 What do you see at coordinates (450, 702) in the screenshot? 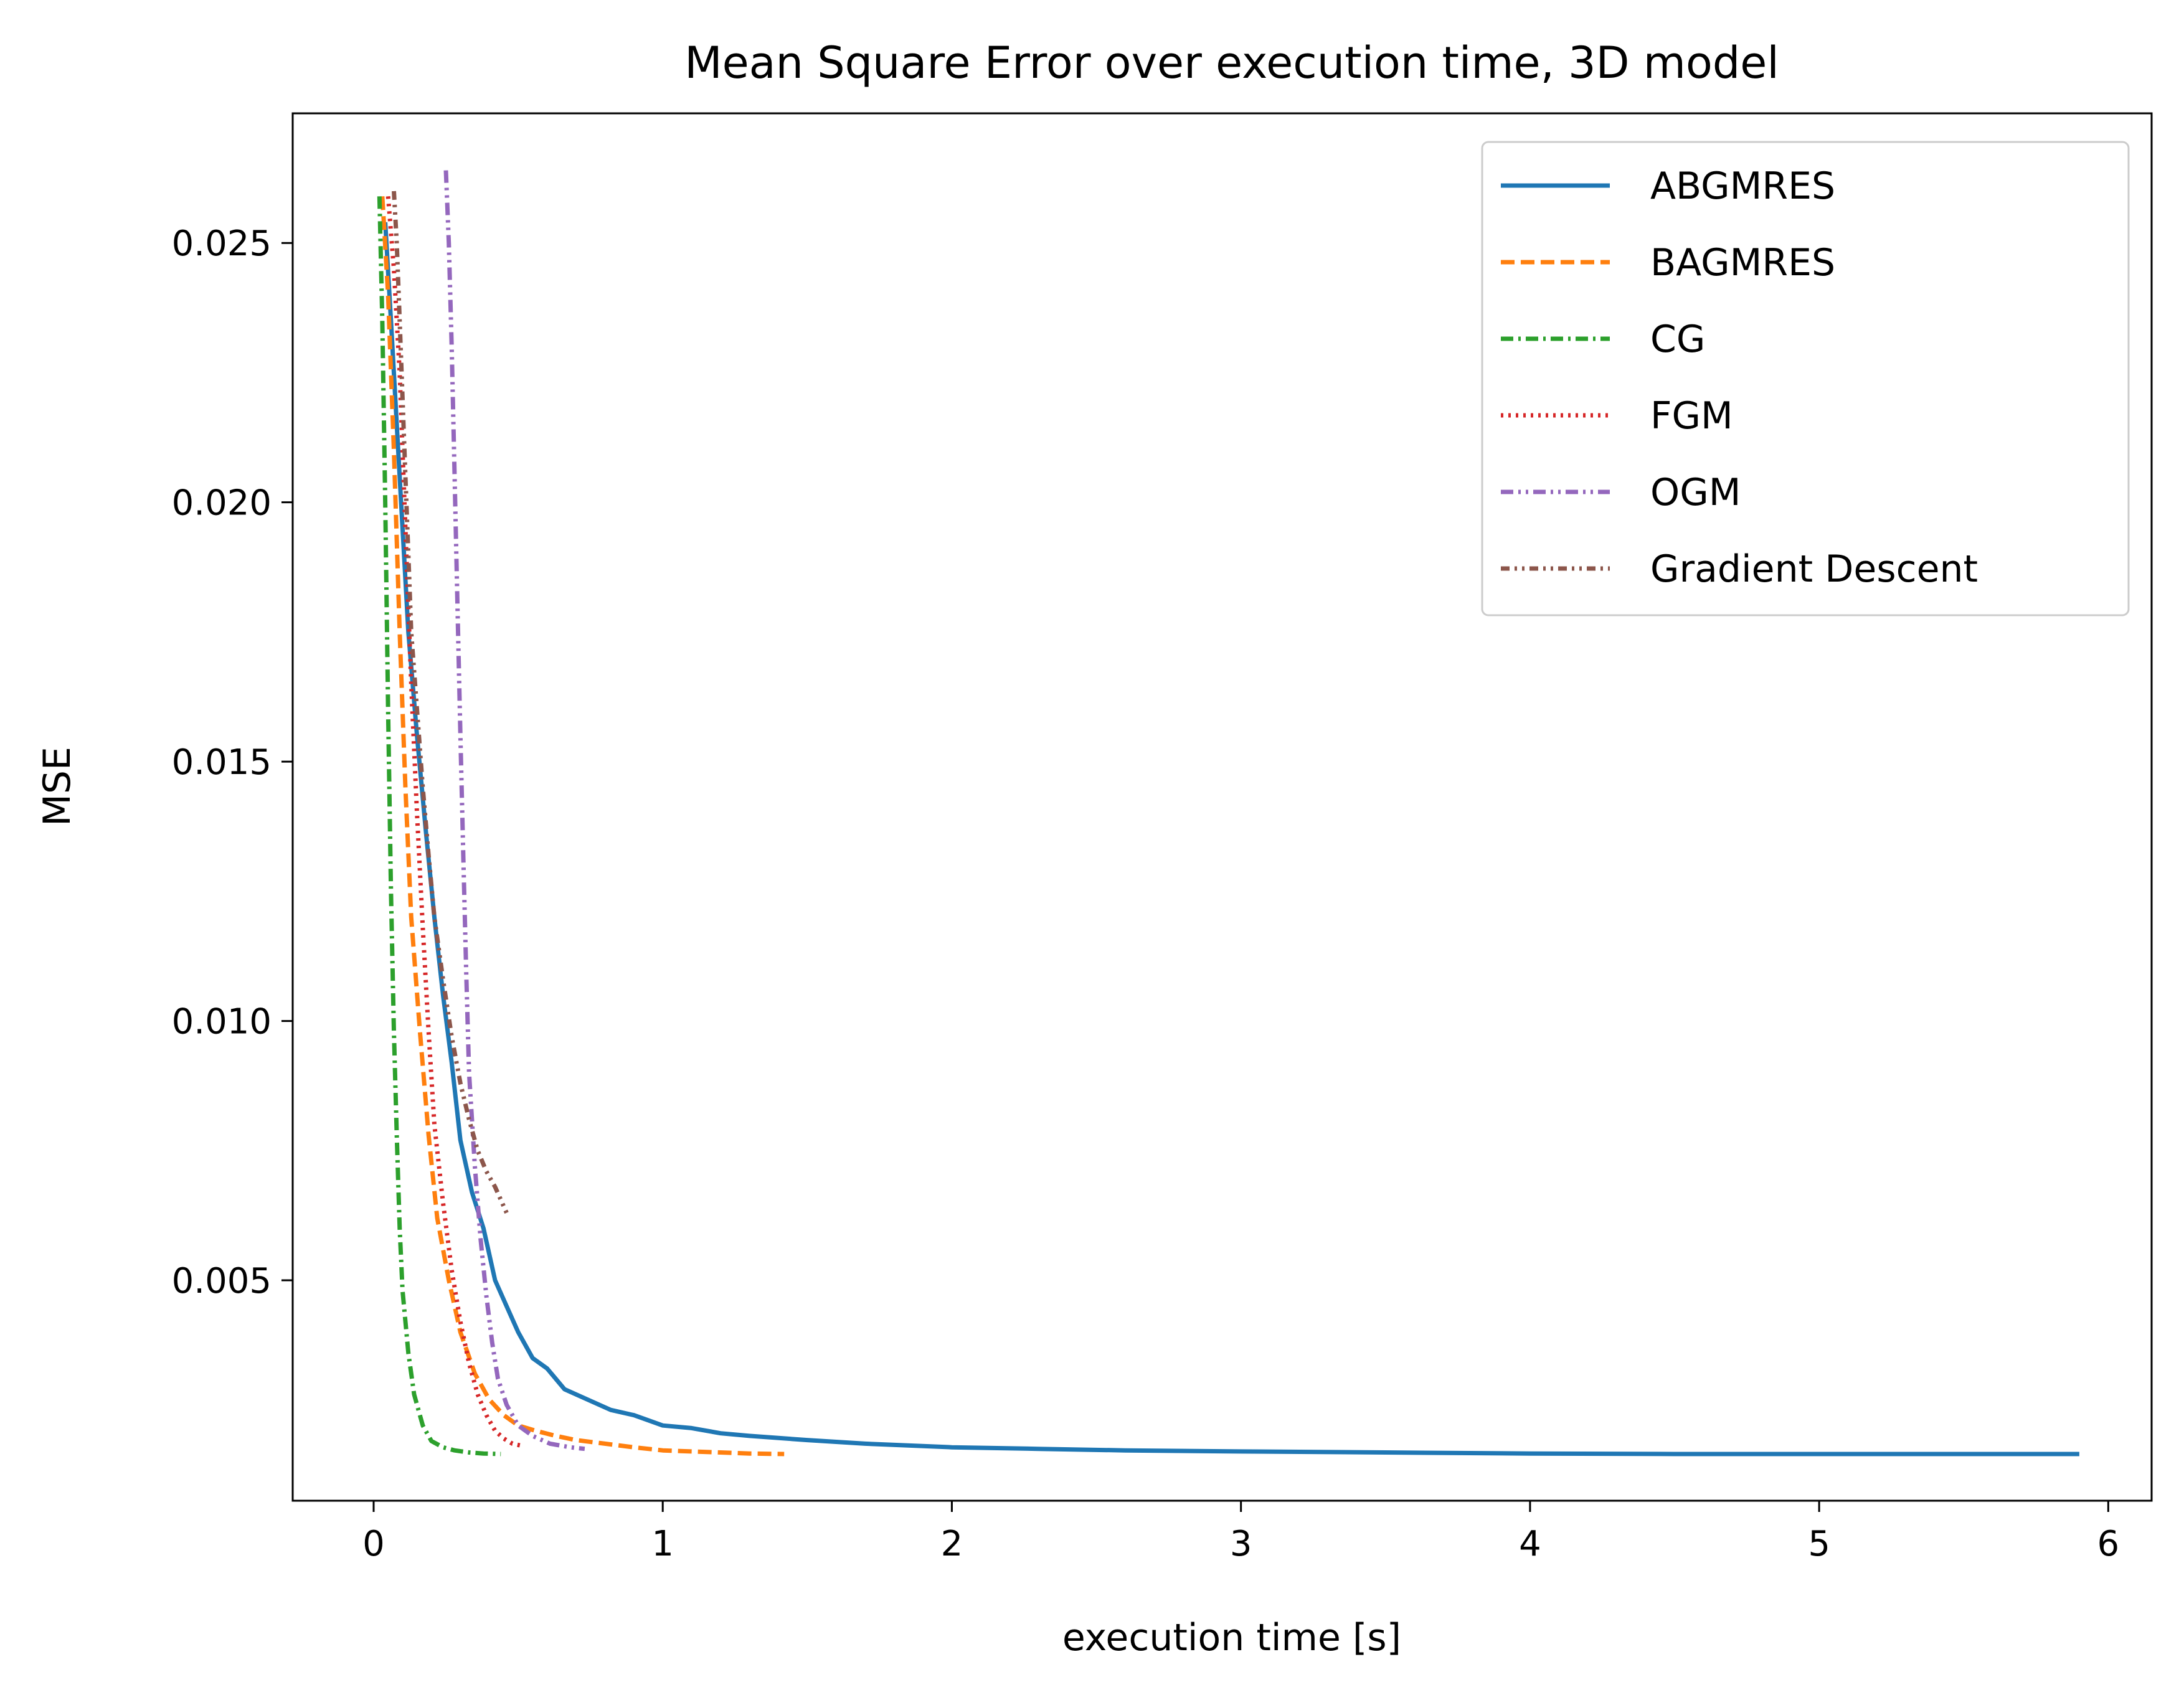
I see `series-line-gradient-descent` at bounding box center [450, 702].